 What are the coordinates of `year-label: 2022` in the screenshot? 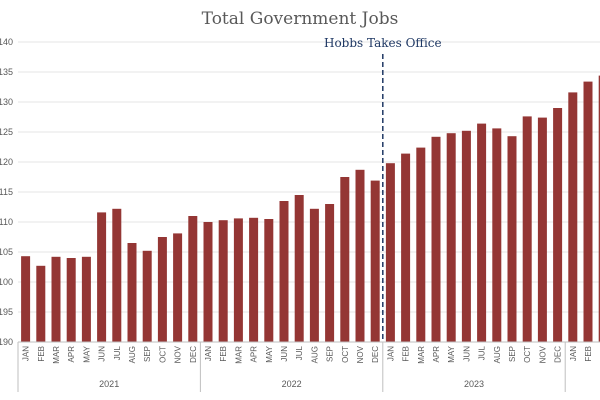 It's located at (292, 384).